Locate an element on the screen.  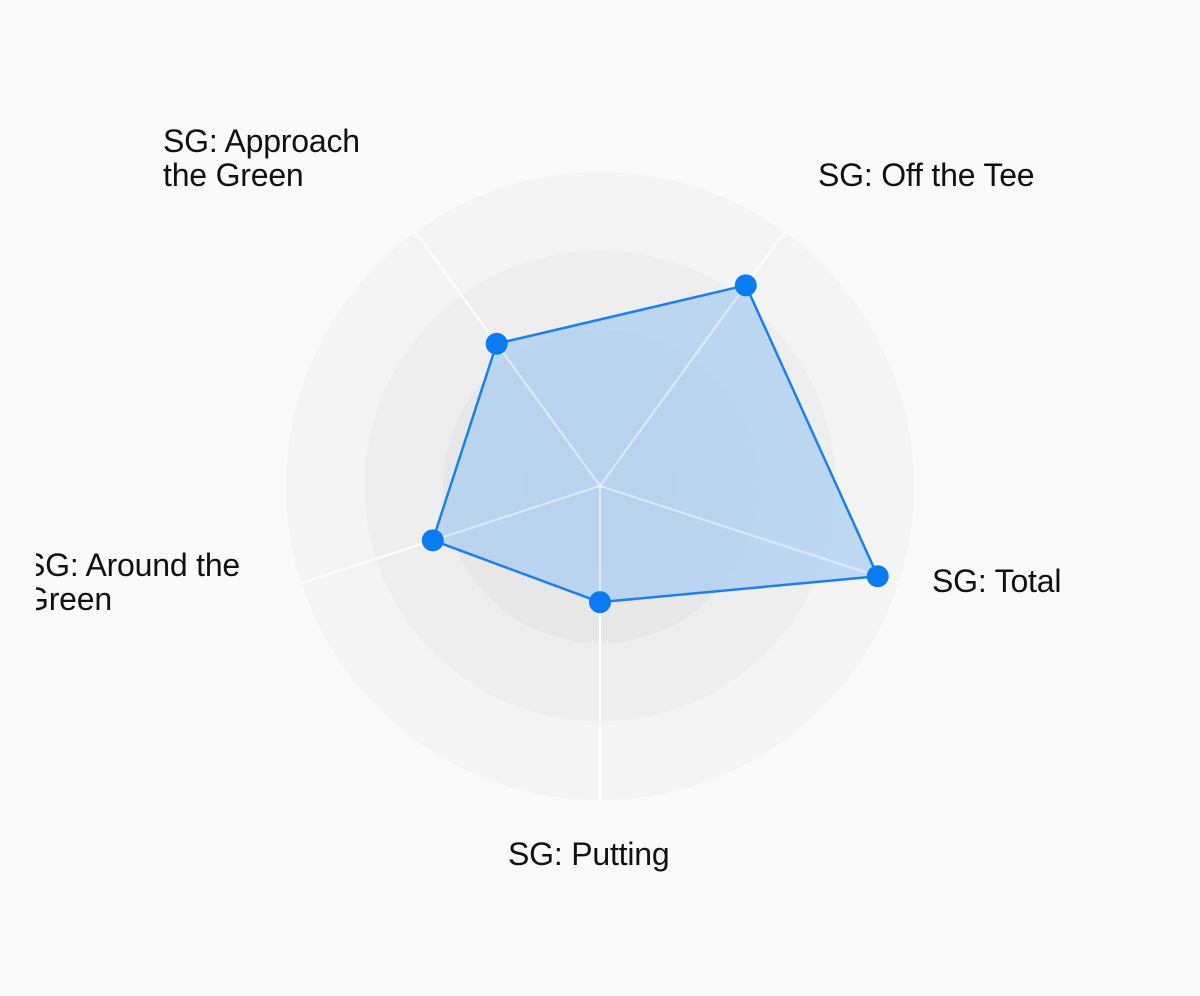
axis-label-off-the-tee: SG: Off the Tee is located at coordinates (926, 175).